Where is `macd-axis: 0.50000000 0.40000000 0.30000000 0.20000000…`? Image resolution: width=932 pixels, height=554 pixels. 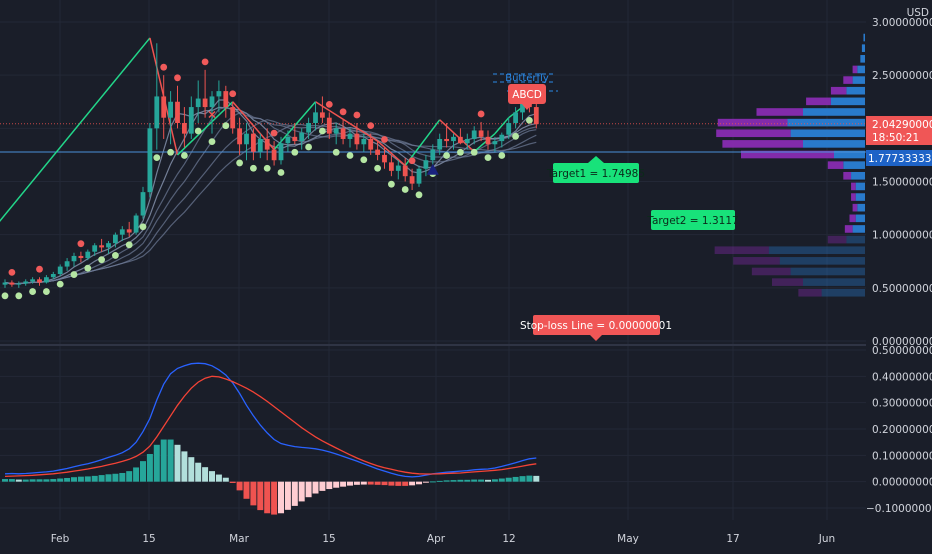
macd-axis: 0.50000000 0.40000000 0.30000000 0.20000000… is located at coordinates (899, 430).